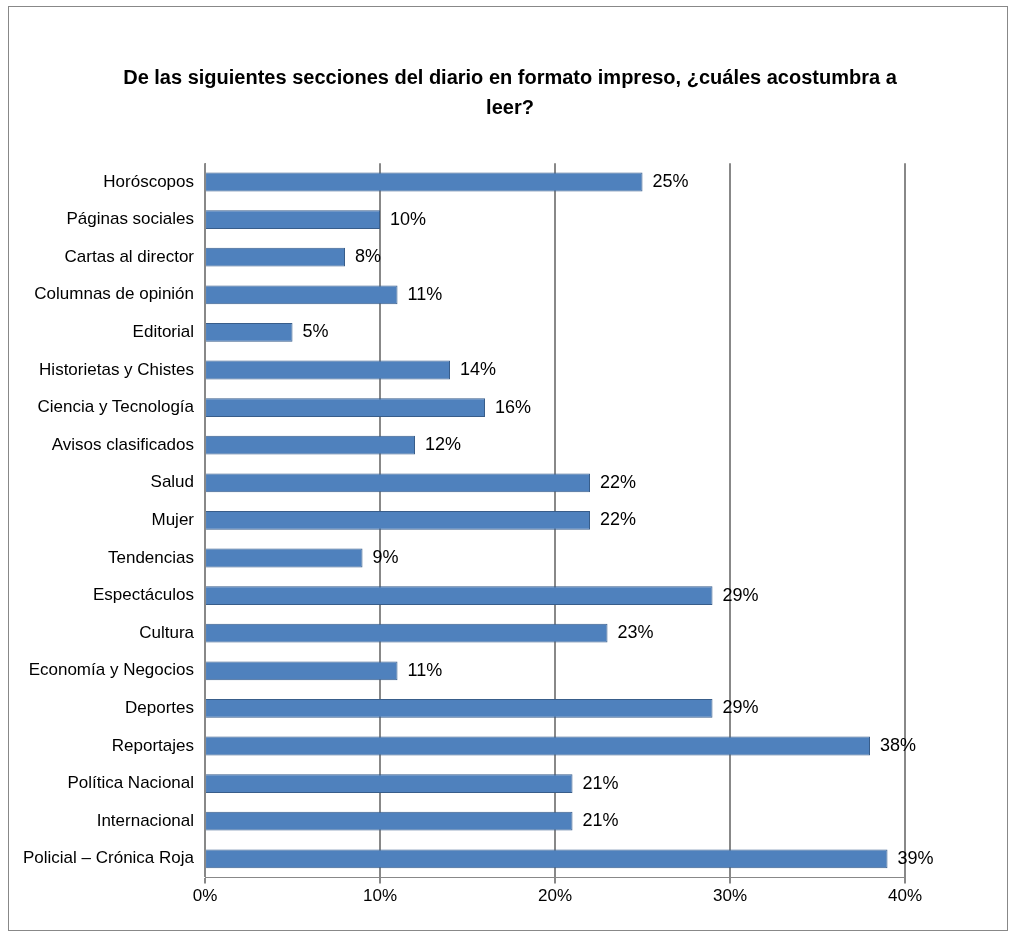 Image resolution: width=1019 pixels, height=941 pixels. Describe the element at coordinates (143, 595) in the screenshot. I see `y-tick-label: Espectáculos` at that location.